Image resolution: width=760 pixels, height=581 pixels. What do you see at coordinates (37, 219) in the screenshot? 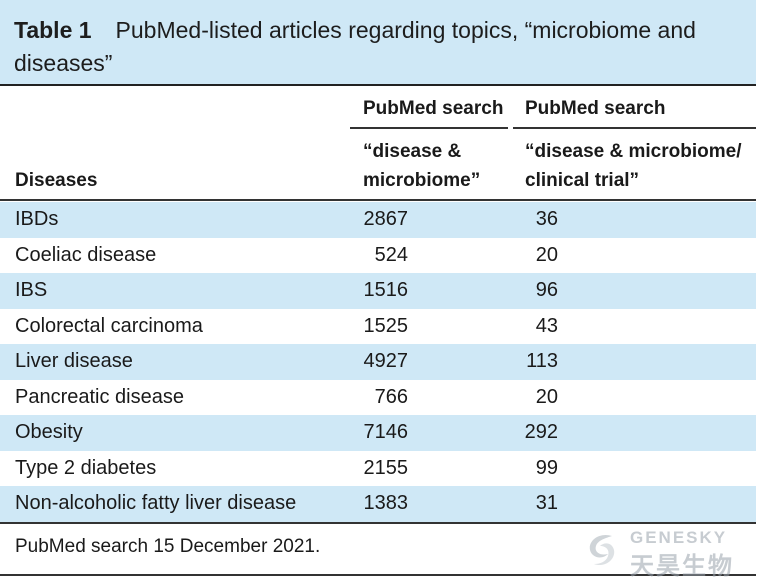
I see `cell-disease: IBDs` at bounding box center [37, 219].